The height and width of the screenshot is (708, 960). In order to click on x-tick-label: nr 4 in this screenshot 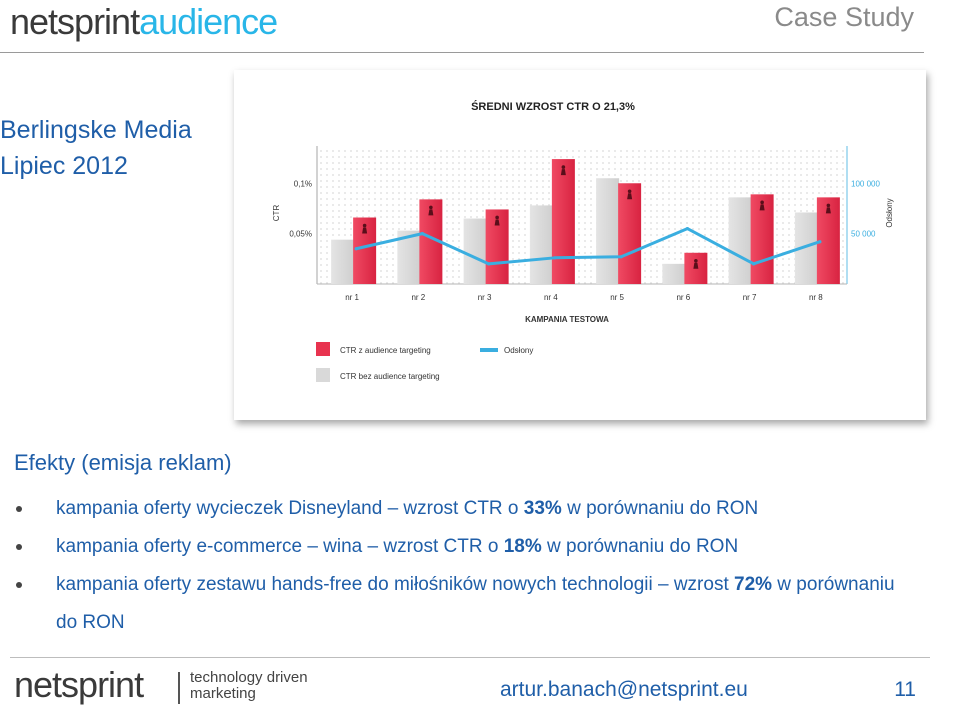, I will do `click(551, 297)`.